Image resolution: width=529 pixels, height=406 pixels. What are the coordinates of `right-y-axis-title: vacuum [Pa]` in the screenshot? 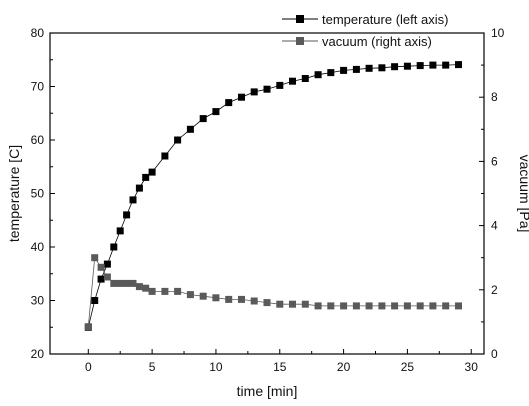 It's located at (523, 194).